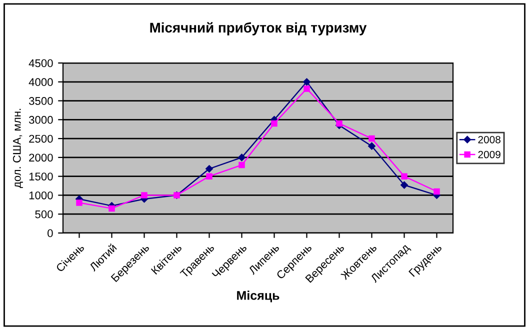  What do you see at coordinates (489, 154) in the screenshot?
I see `legend-label: 2009` at bounding box center [489, 154].